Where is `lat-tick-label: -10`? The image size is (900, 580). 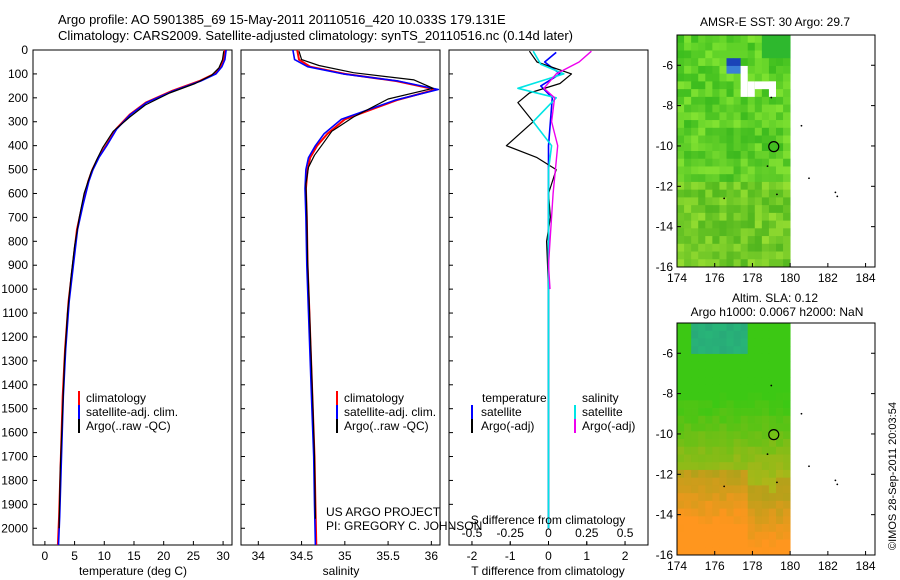
lat-tick-label: -10 is located at coordinates (665, 146).